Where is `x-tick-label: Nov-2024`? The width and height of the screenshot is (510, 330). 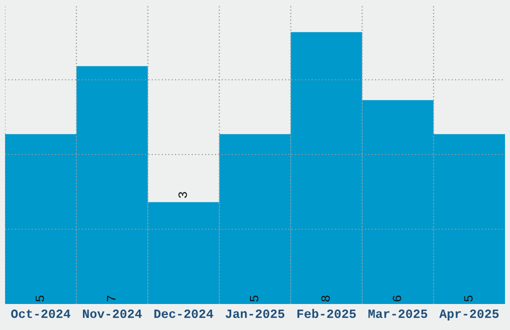 x-tick-label: Nov-2024 is located at coordinates (112, 314).